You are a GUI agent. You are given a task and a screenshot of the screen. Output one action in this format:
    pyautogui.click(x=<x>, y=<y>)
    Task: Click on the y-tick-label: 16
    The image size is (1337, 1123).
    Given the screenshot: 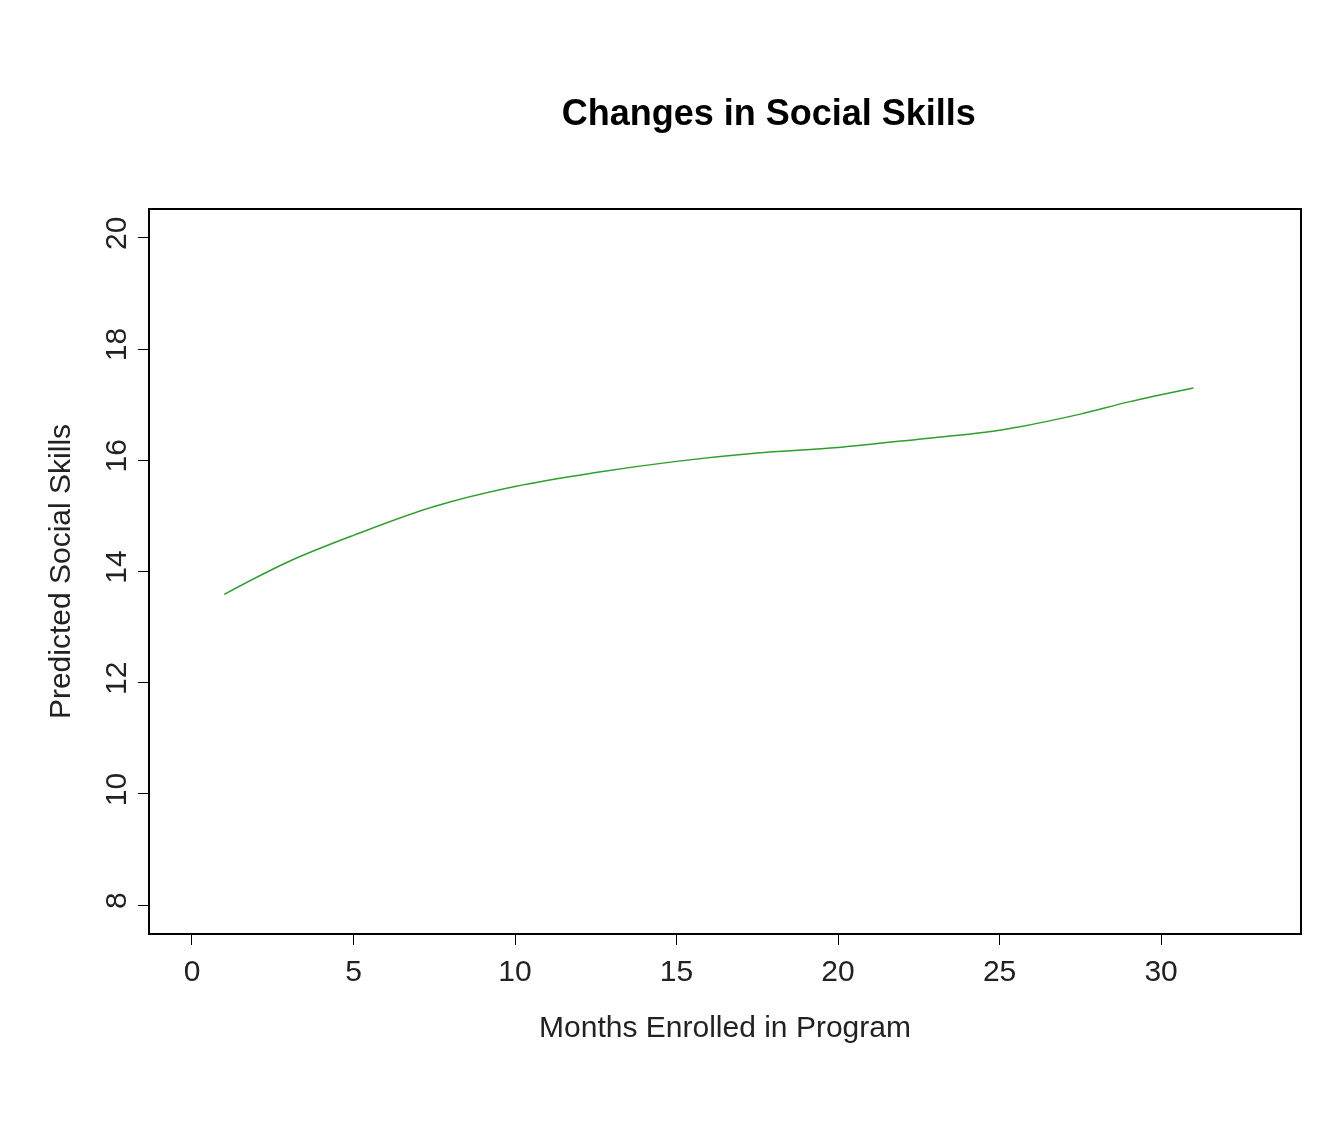 What is the action you would take?
    pyautogui.click(x=116, y=456)
    